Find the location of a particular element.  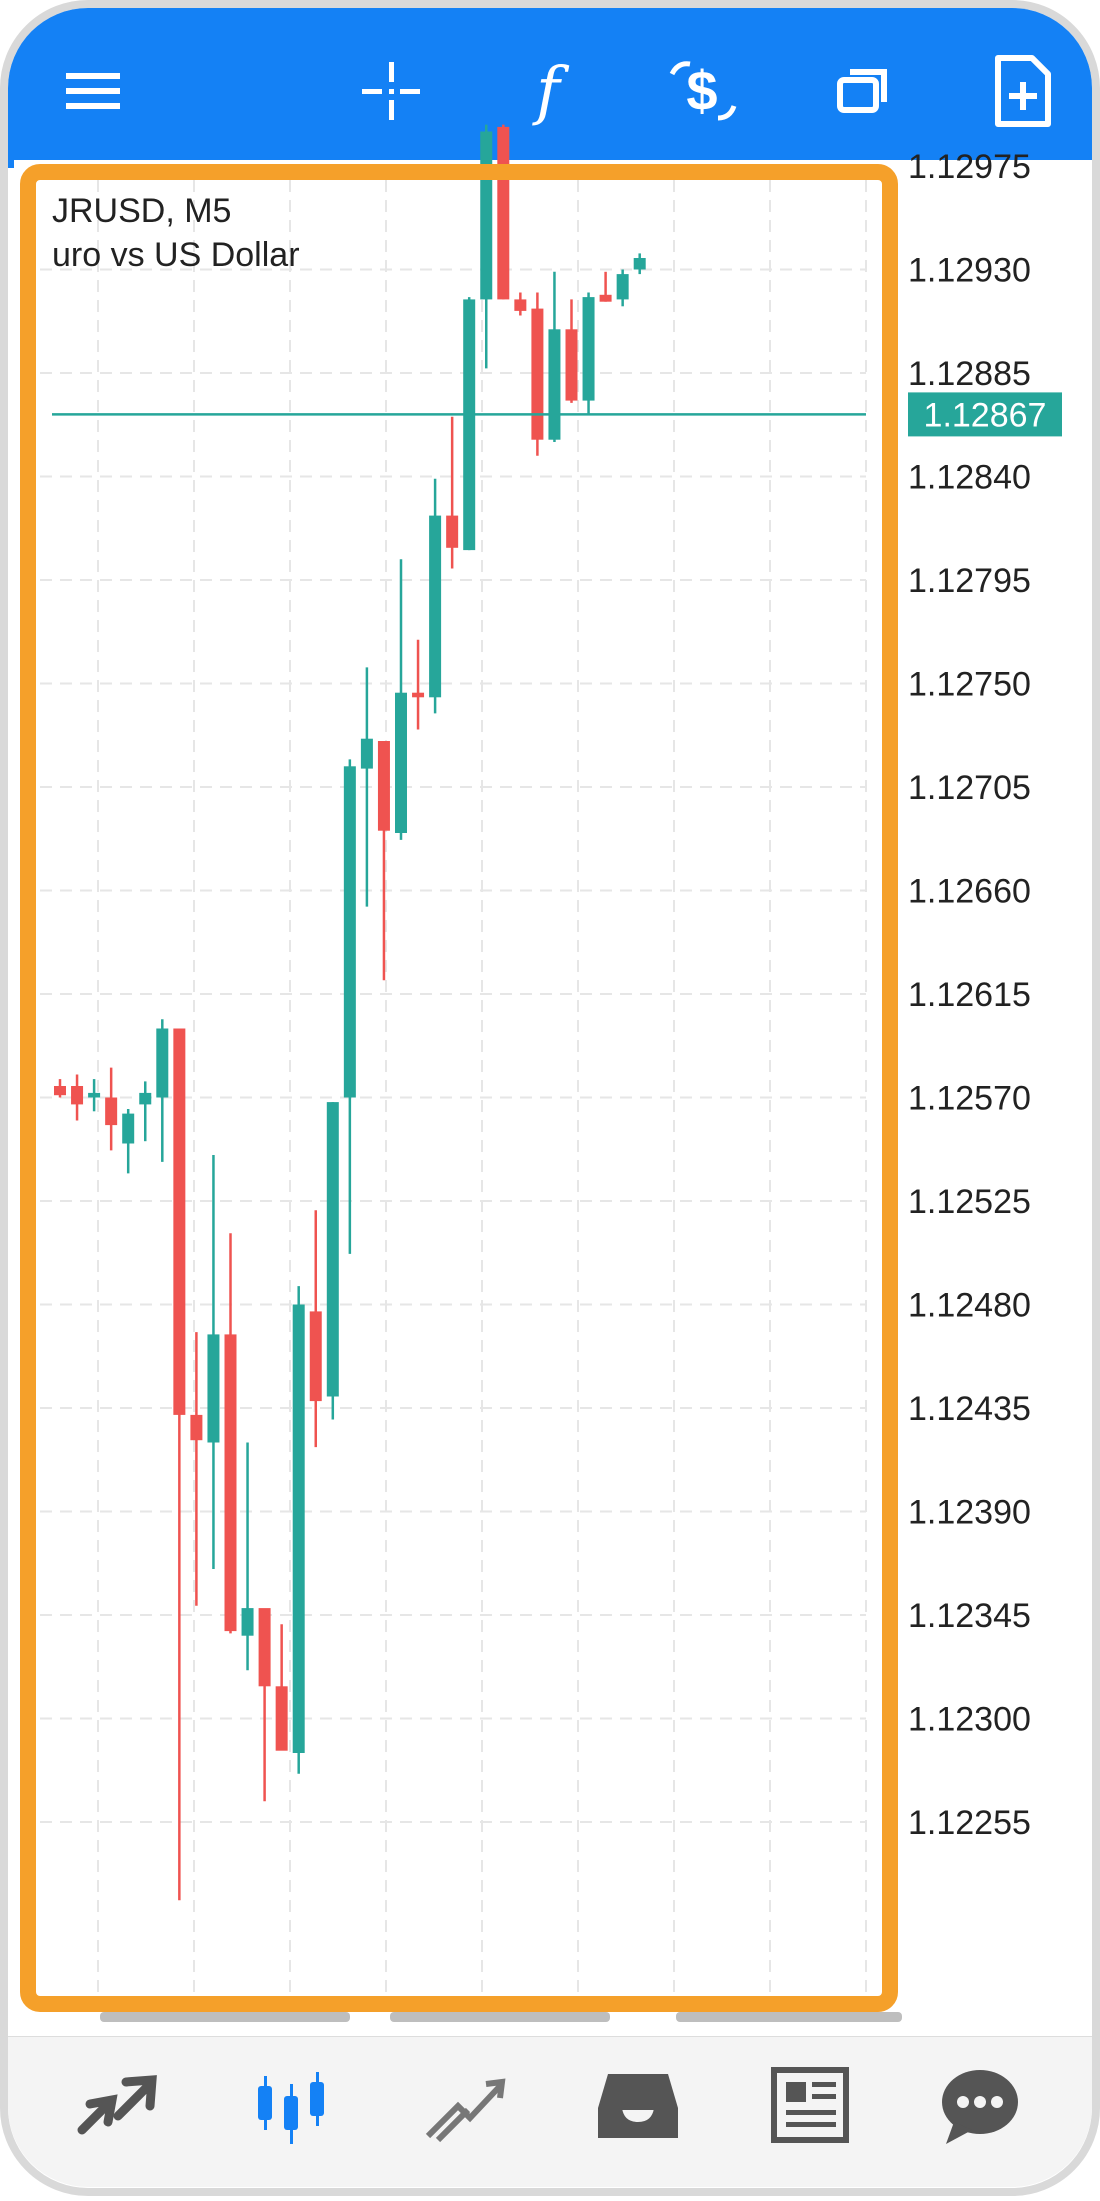

price-tick-label: 1.12615 is located at coordinates (969, 995).